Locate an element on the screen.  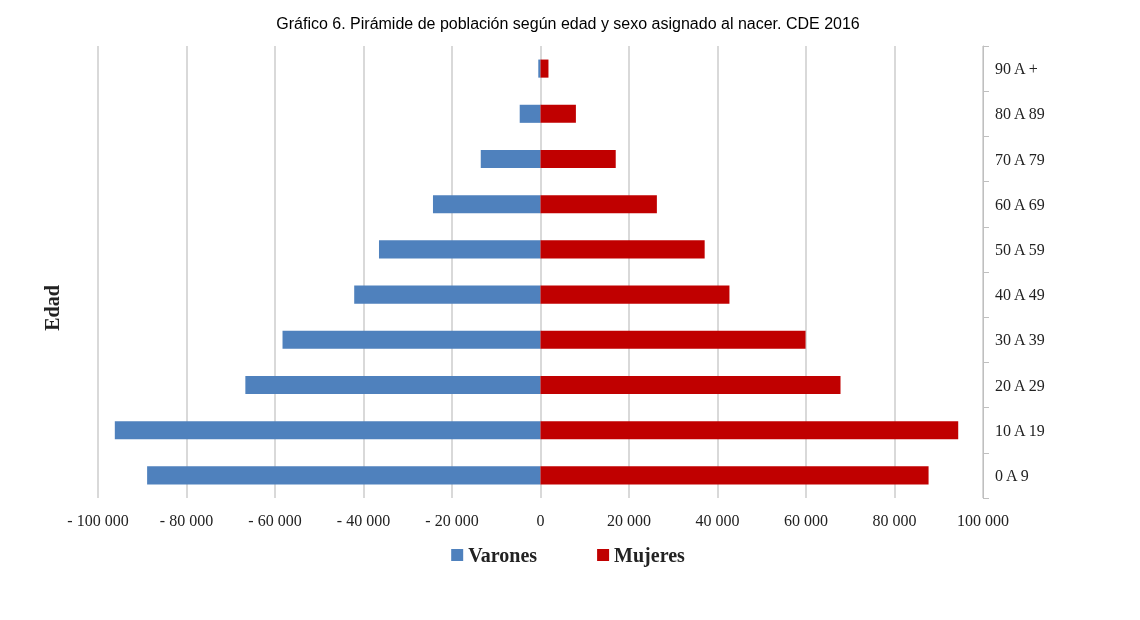
x-tick-label: - 60 000 is located at coordinates (275, 520).